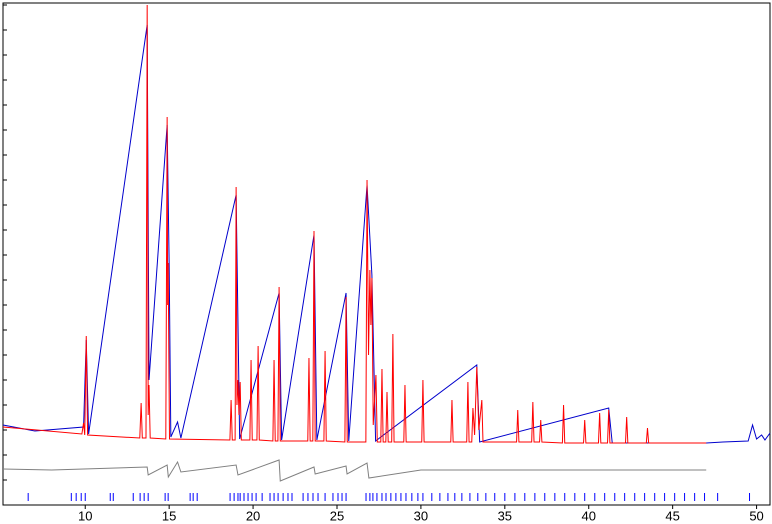 This screenshot has height=524, width=772. I want to click on x-tick-label: 40, so click(589, 515).